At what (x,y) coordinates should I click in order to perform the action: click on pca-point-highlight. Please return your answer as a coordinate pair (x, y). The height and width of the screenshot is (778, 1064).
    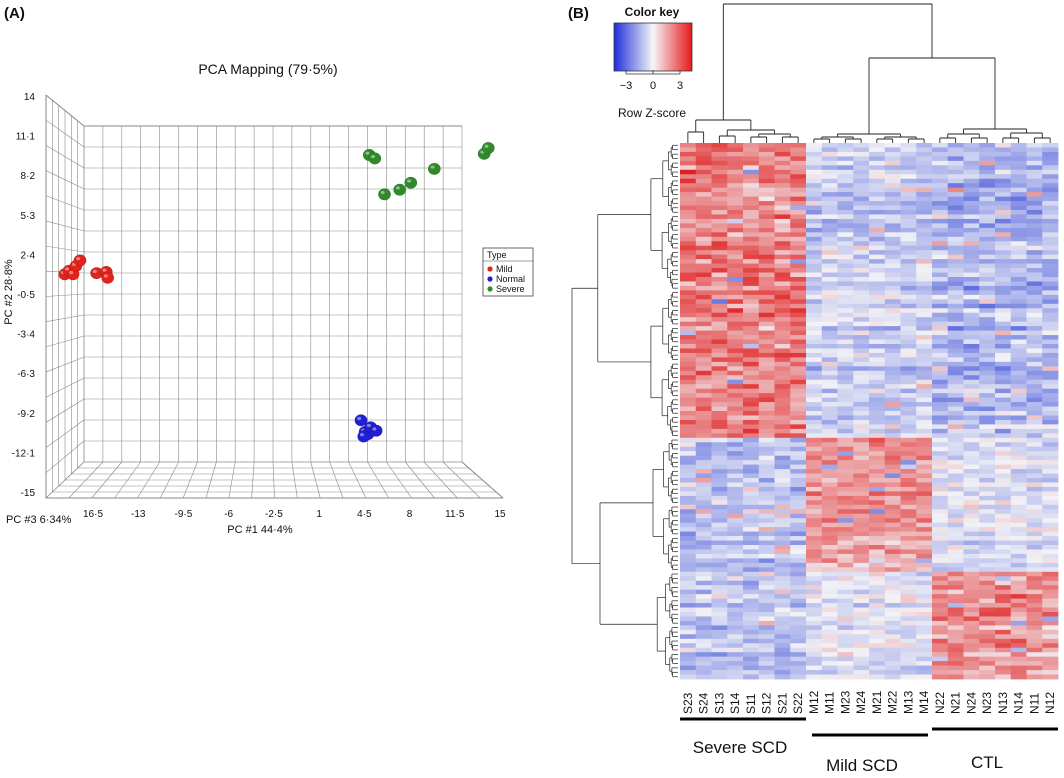
    Looking at the image, I should click on (67, 269).